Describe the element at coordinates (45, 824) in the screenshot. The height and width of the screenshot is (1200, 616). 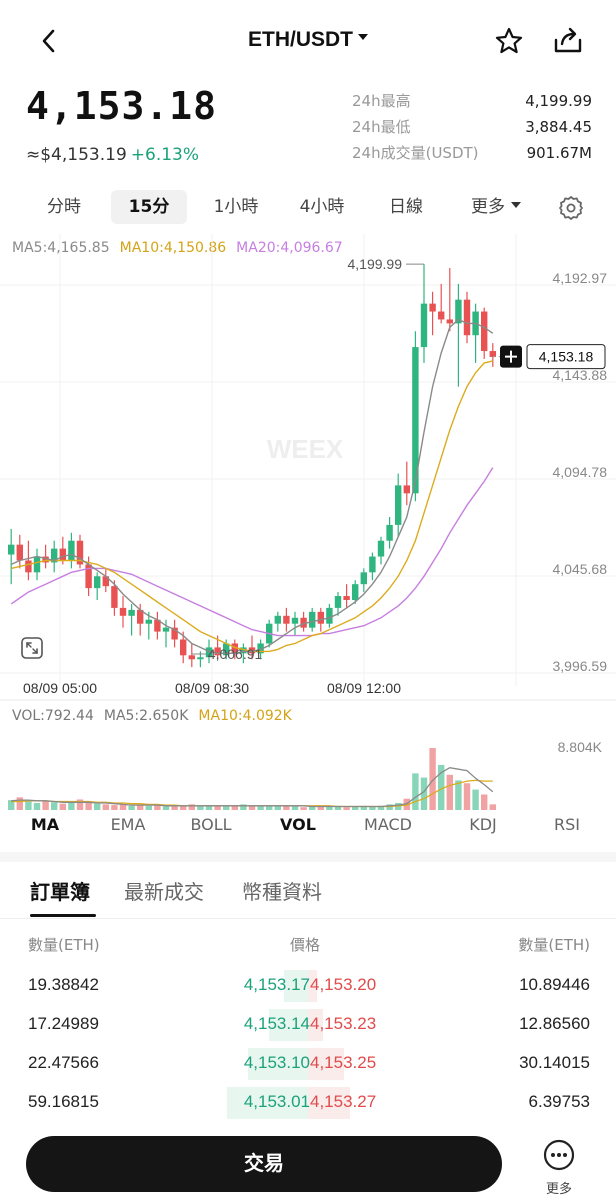
I see `indicator-ma: MA` at that location.